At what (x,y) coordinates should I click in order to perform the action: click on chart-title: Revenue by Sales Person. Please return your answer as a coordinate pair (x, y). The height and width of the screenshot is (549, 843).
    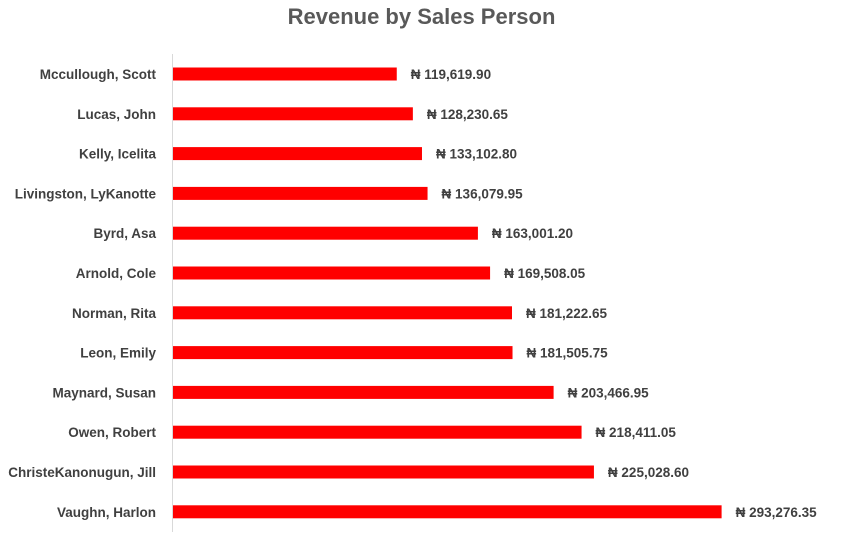
    Looking at the image, I should click on (421, 16).